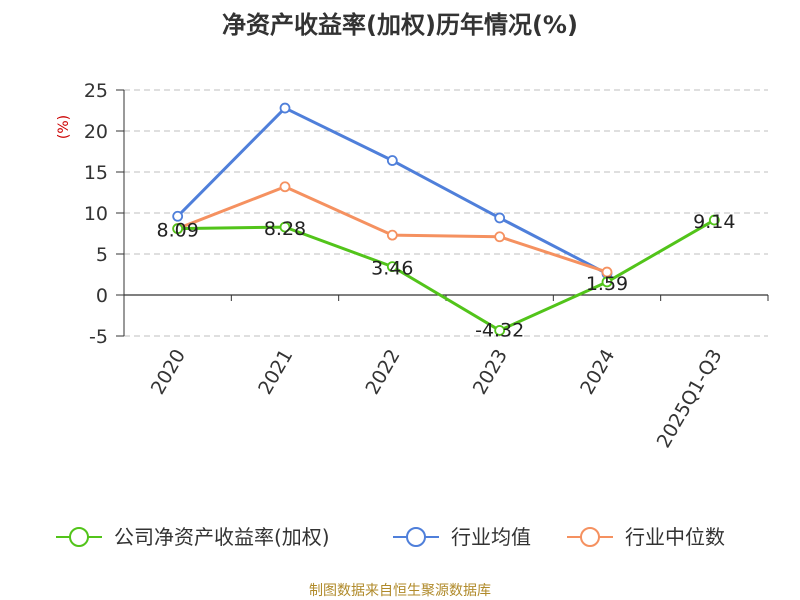 The image size is (800, 600). Describe the element at coordinates (690, 399) in the screenshot. I see `x-tick-label: 2025Q1-Q3` at that location.